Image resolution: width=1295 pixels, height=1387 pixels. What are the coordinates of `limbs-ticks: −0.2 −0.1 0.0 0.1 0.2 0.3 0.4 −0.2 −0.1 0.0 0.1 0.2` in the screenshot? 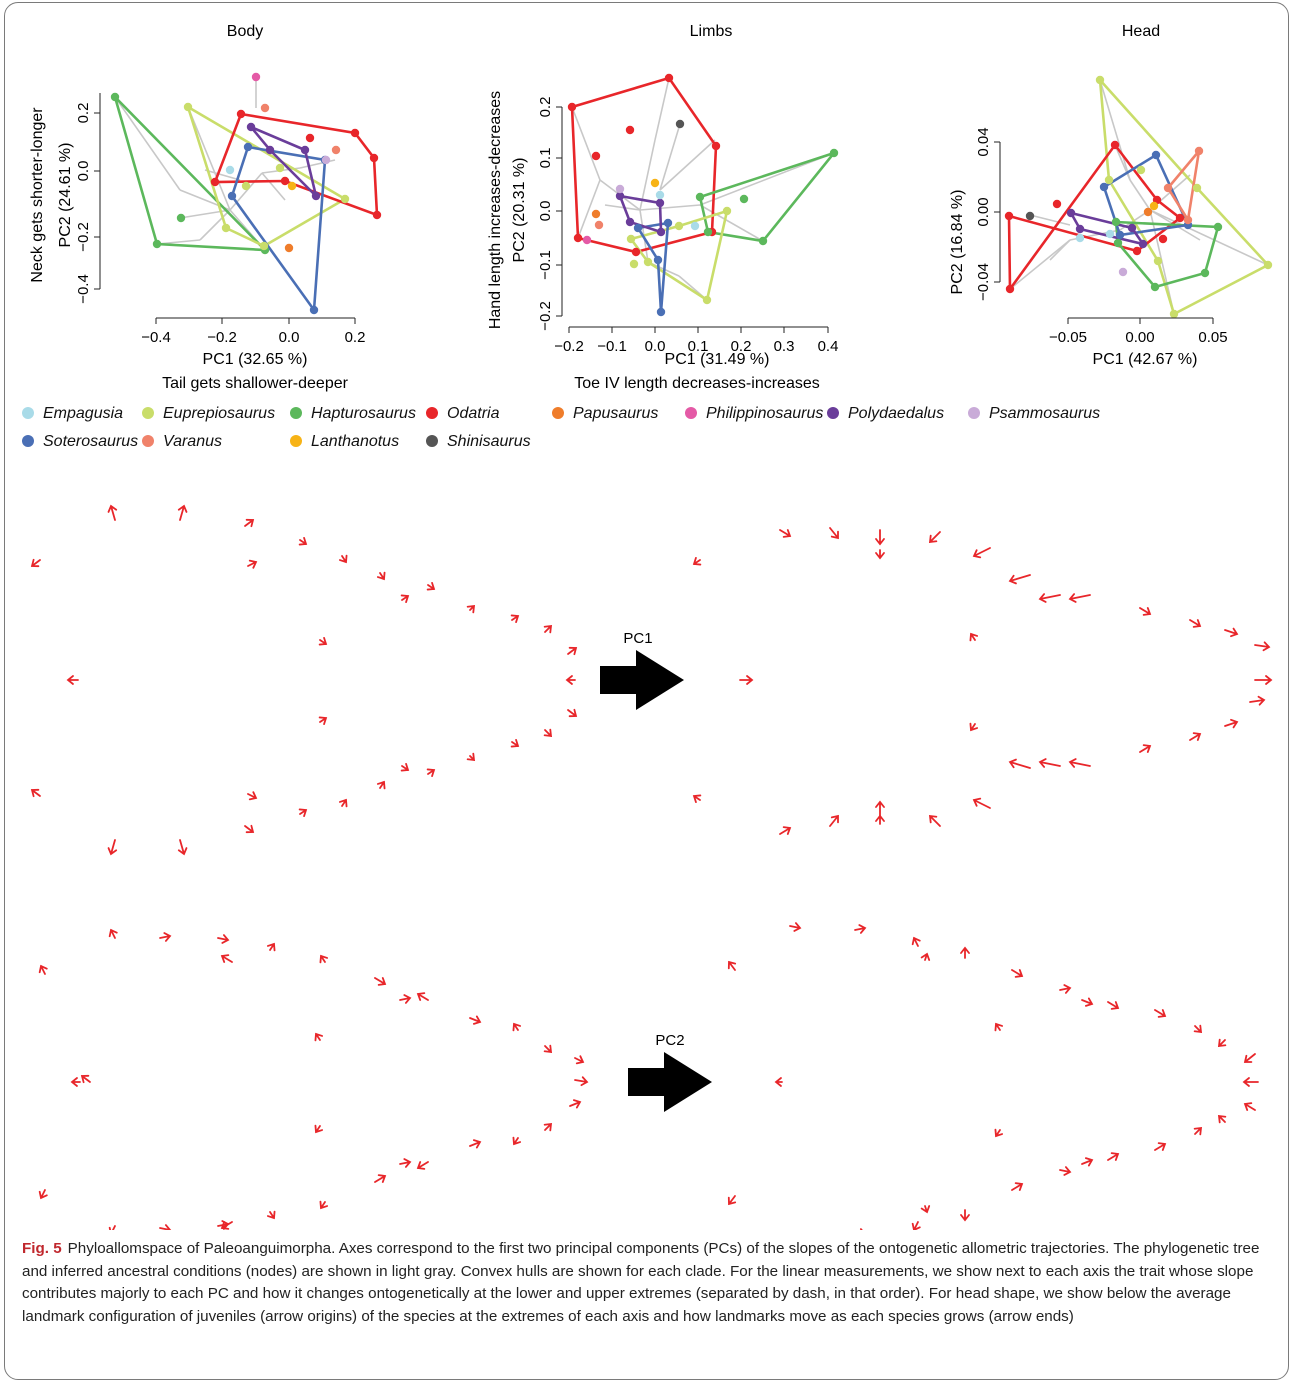 It's located at (687, 226).